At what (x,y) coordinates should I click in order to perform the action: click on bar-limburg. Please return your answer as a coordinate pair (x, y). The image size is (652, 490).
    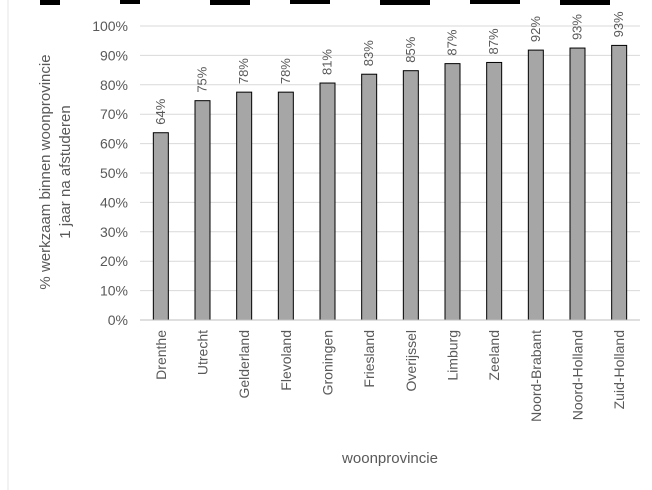
    Looking at the image, I should click on (452, 192).